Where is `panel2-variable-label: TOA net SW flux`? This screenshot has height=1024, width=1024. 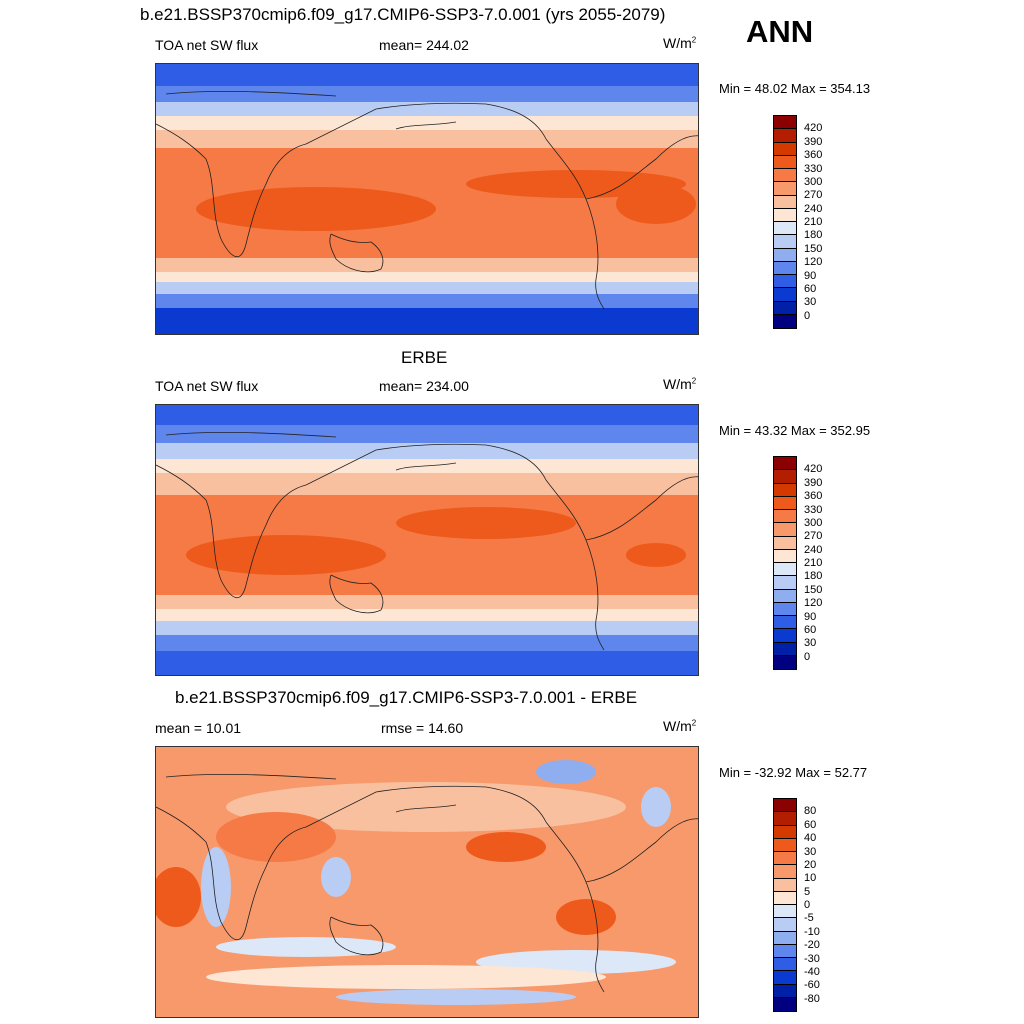 panel2-variable-label: TOA net SW flux is located at coordinates (207, 386).